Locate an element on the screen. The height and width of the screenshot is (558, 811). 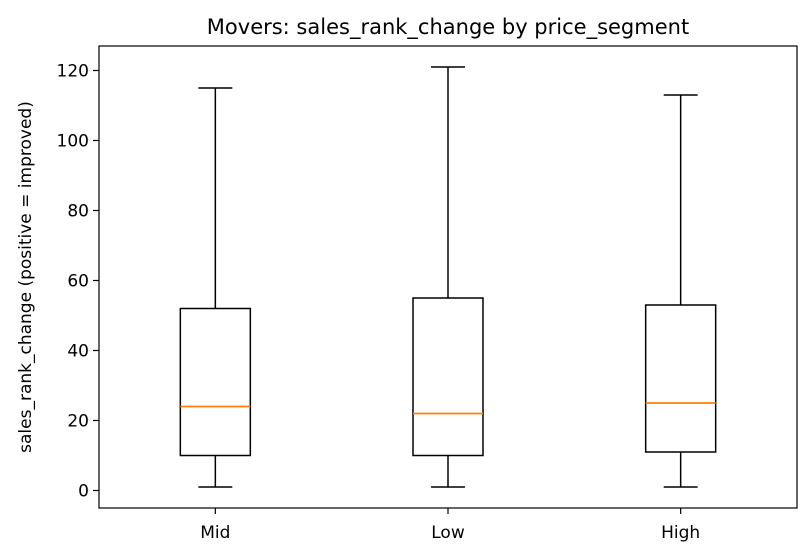
x-tick-label: Mid is located at coordinates (215, 533).